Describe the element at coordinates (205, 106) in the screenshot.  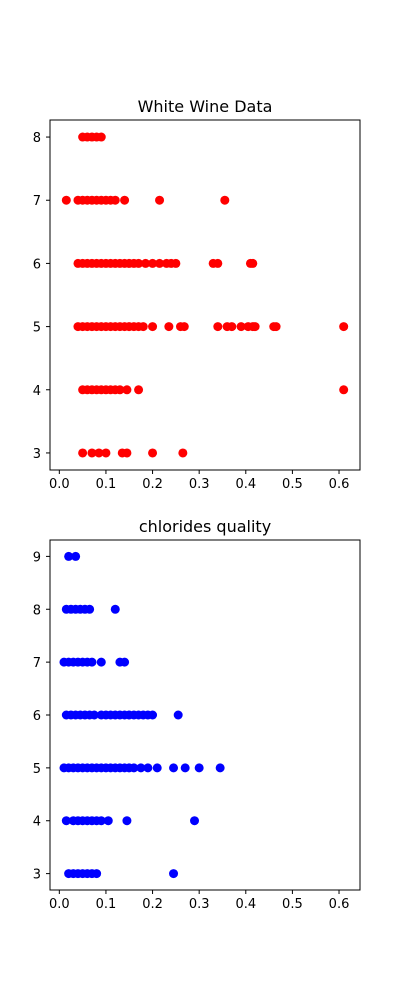
I see `chart-title: White Wine Data` at that location.